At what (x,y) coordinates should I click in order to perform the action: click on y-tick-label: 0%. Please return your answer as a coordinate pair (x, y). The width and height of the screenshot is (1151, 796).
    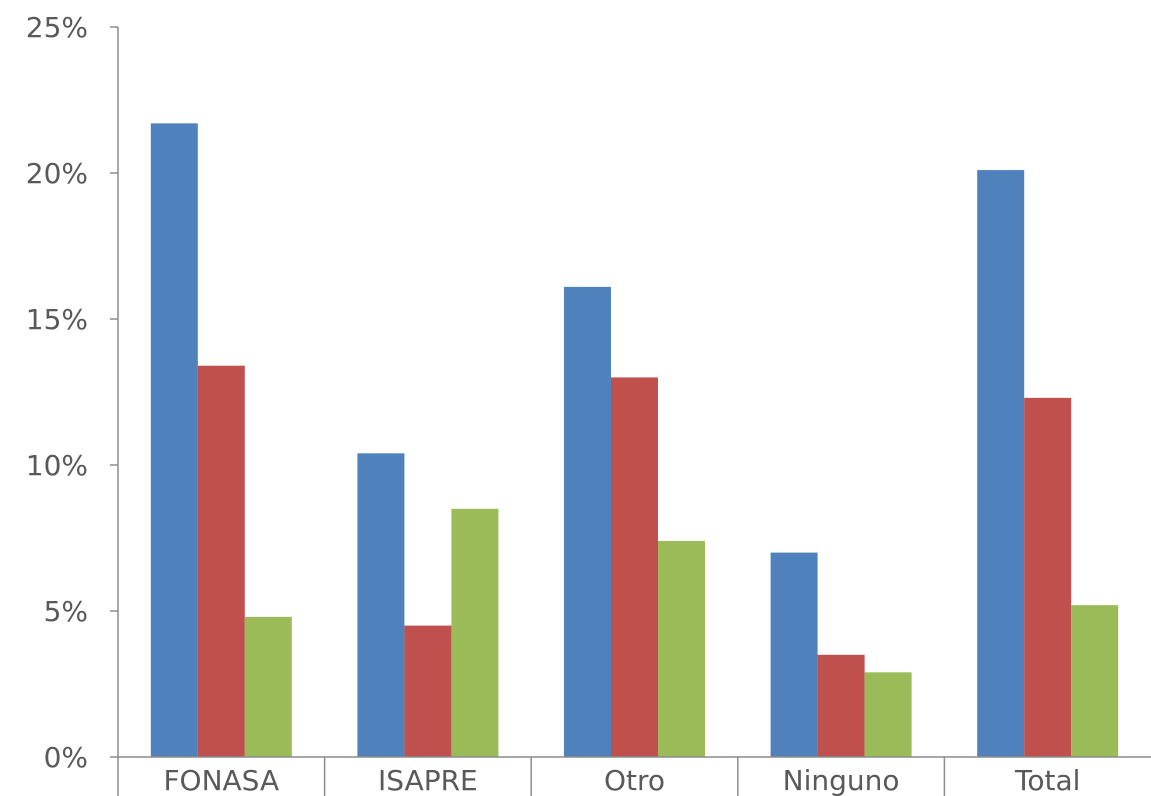
    Looking at the image, I should click on (66, 757).